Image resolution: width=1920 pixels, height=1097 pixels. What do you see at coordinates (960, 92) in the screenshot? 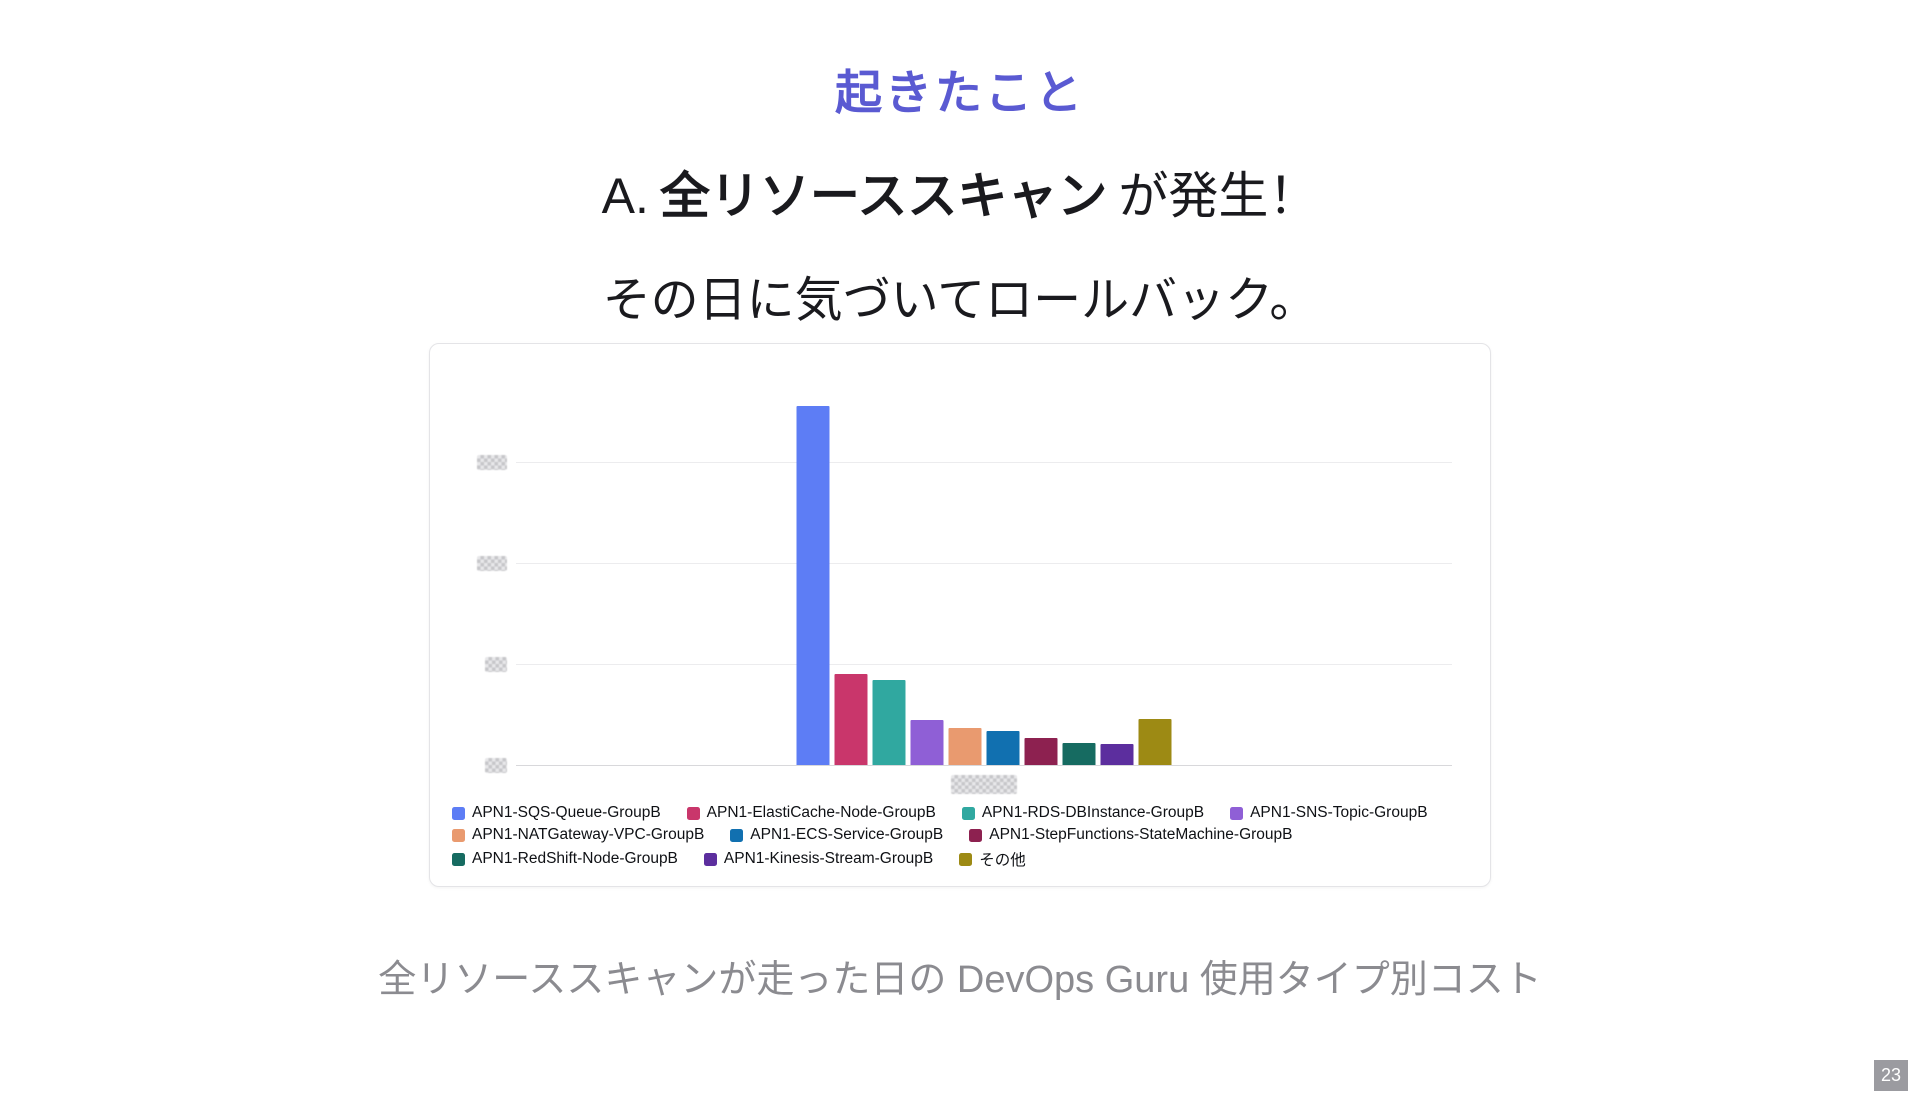
I see `slide-title: 起きたこと` at bounding box center [960, 92].